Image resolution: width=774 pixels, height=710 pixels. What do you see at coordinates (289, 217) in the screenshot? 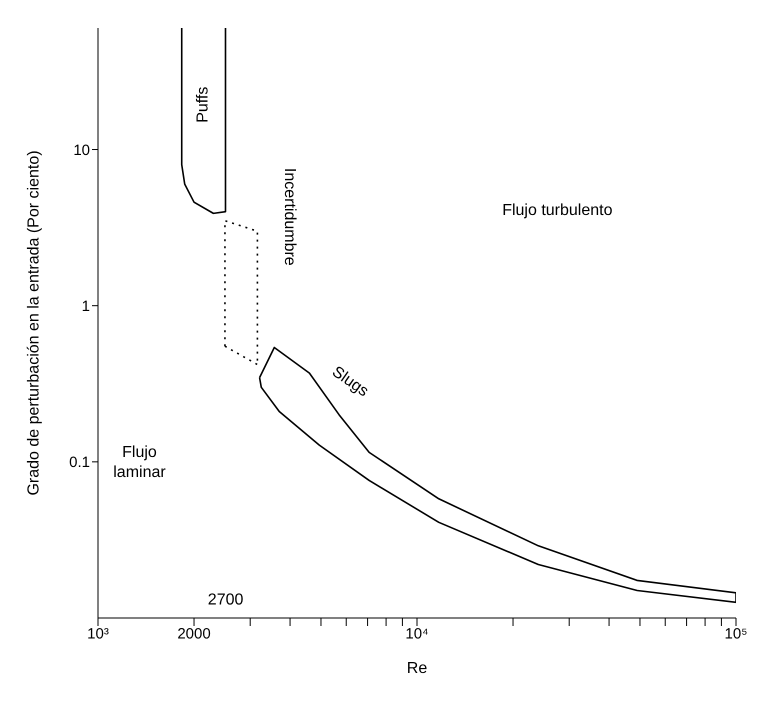
I see `annotation: Incertidumbre` at bounding box center [289, 217].